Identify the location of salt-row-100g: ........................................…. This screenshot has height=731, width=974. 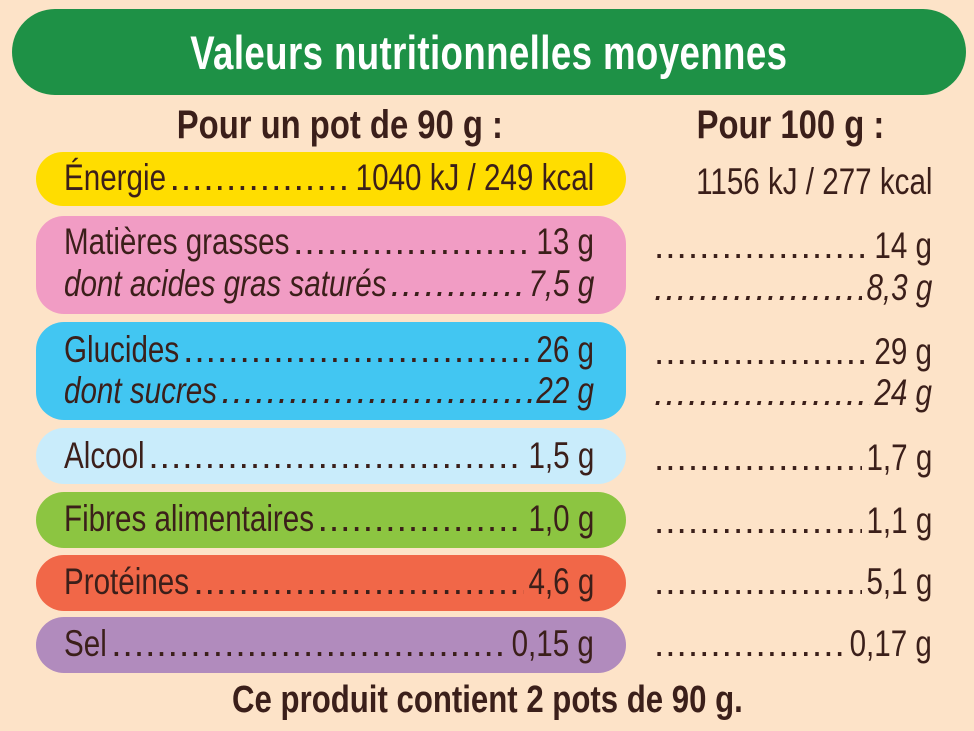
(791, 644).